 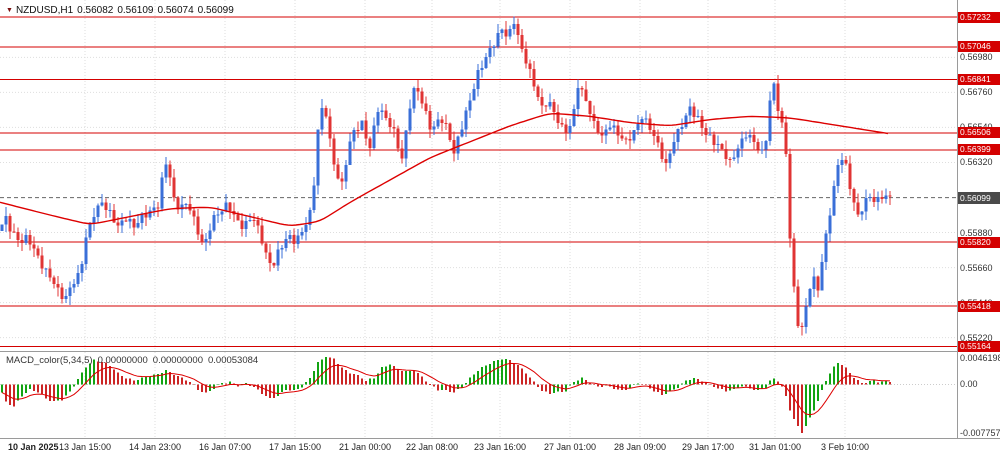 I want to click on price-level-badge: 0.56506, so click(x=979, y=133).